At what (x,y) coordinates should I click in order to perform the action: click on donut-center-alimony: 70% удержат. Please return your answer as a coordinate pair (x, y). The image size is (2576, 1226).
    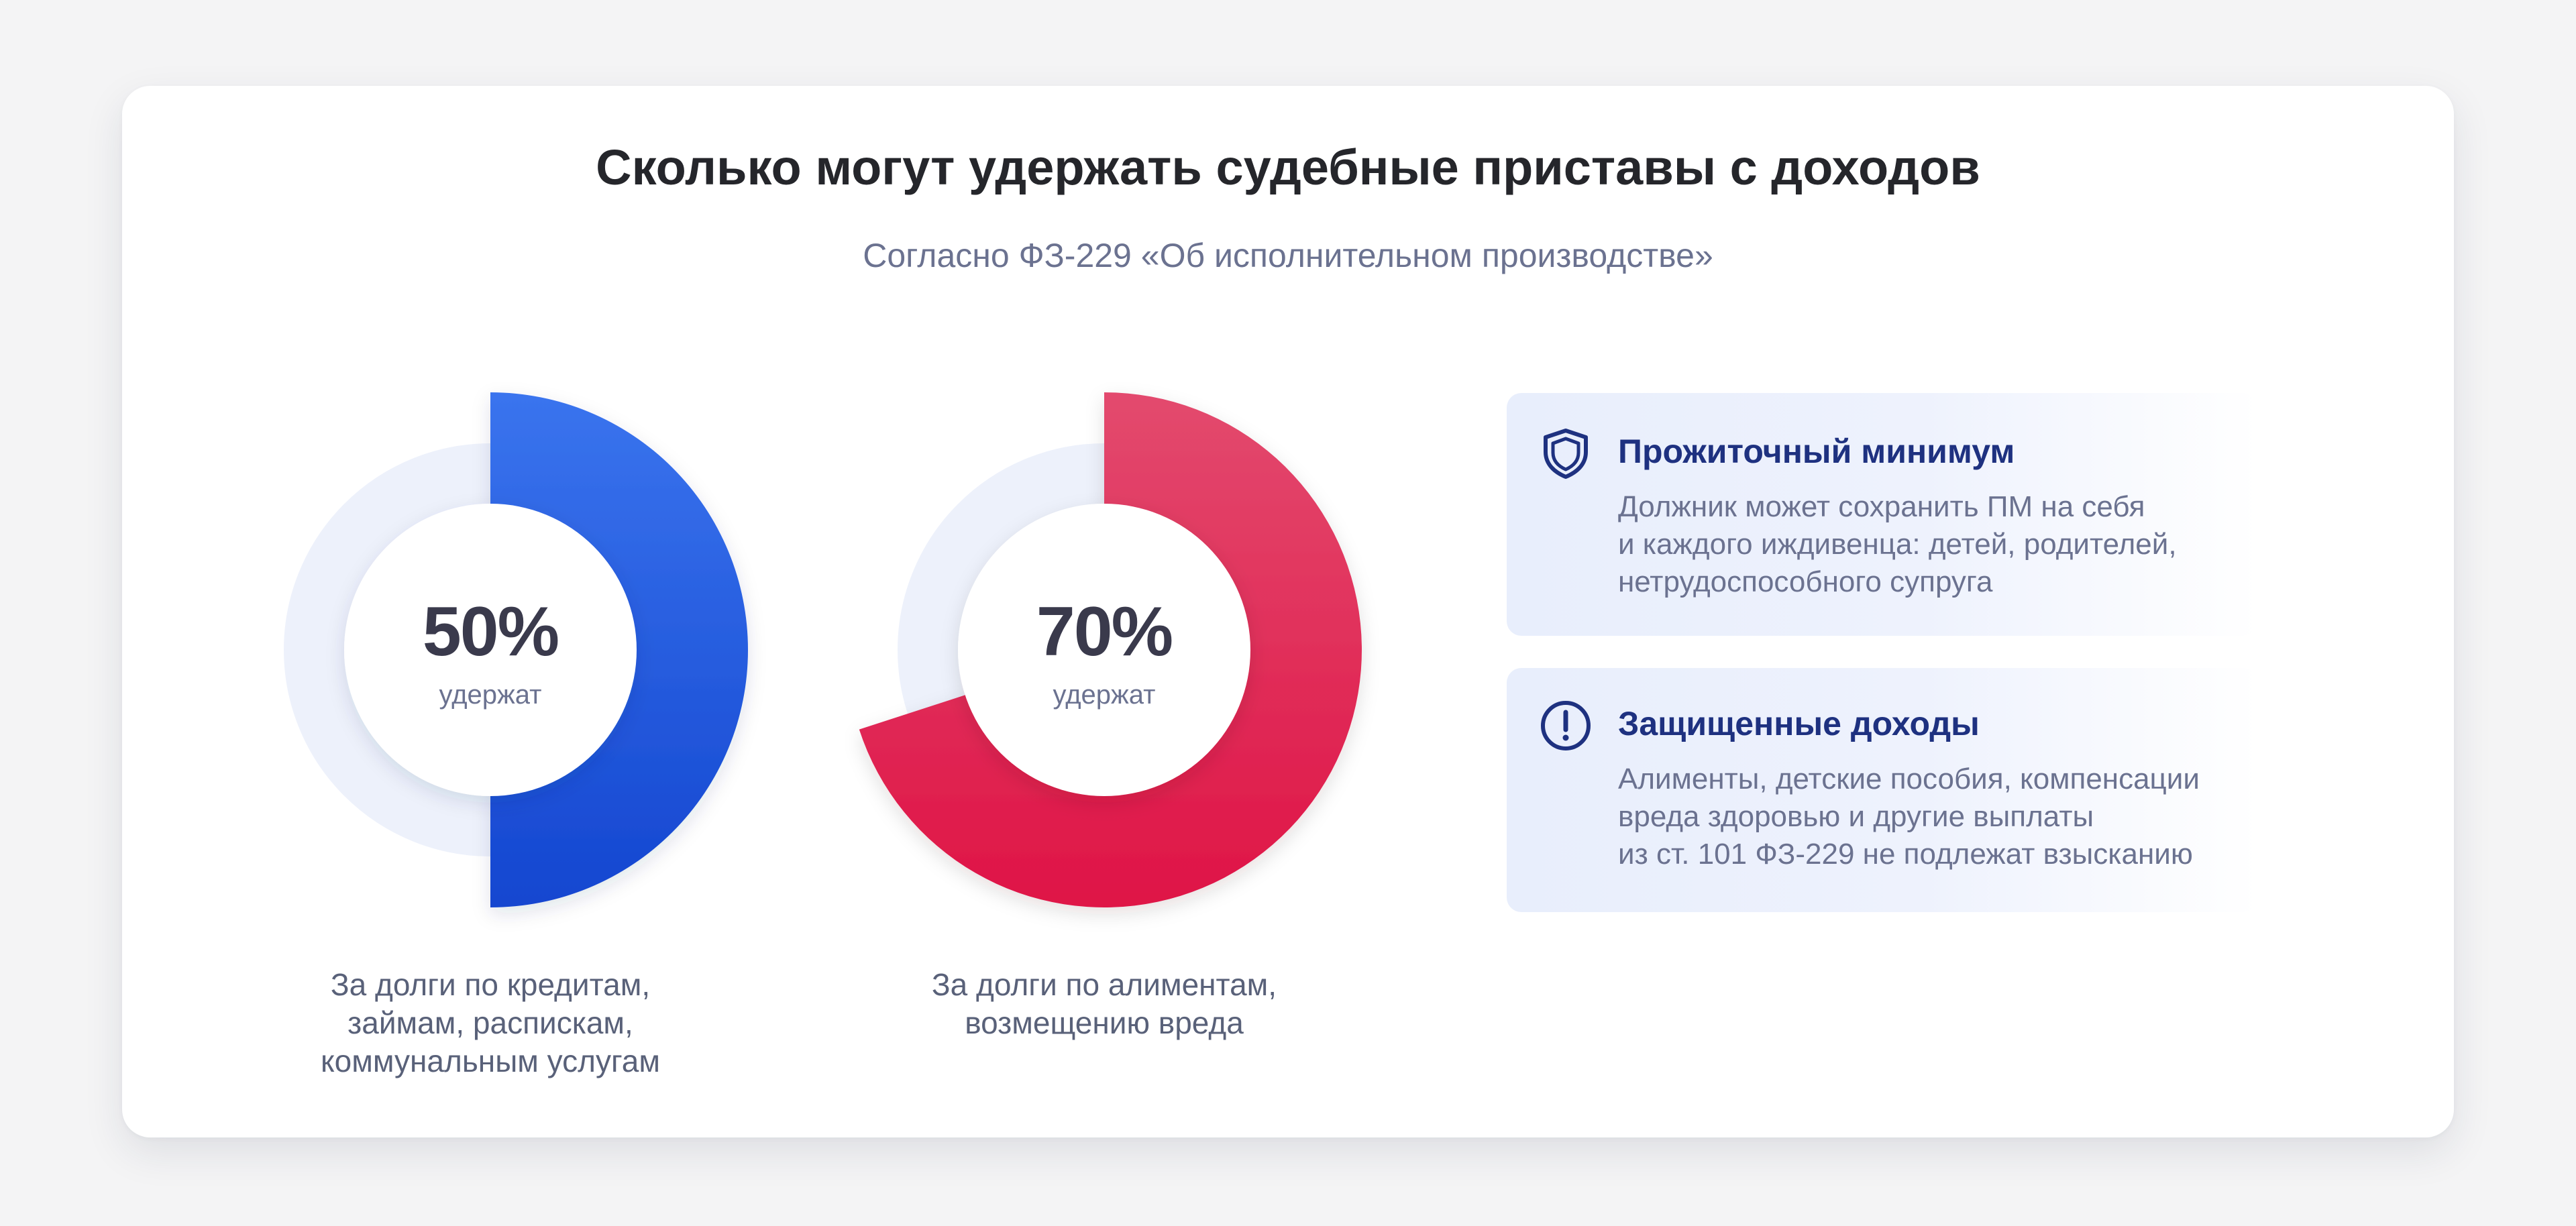
    Looking at the image, I should click on (1104, 653).